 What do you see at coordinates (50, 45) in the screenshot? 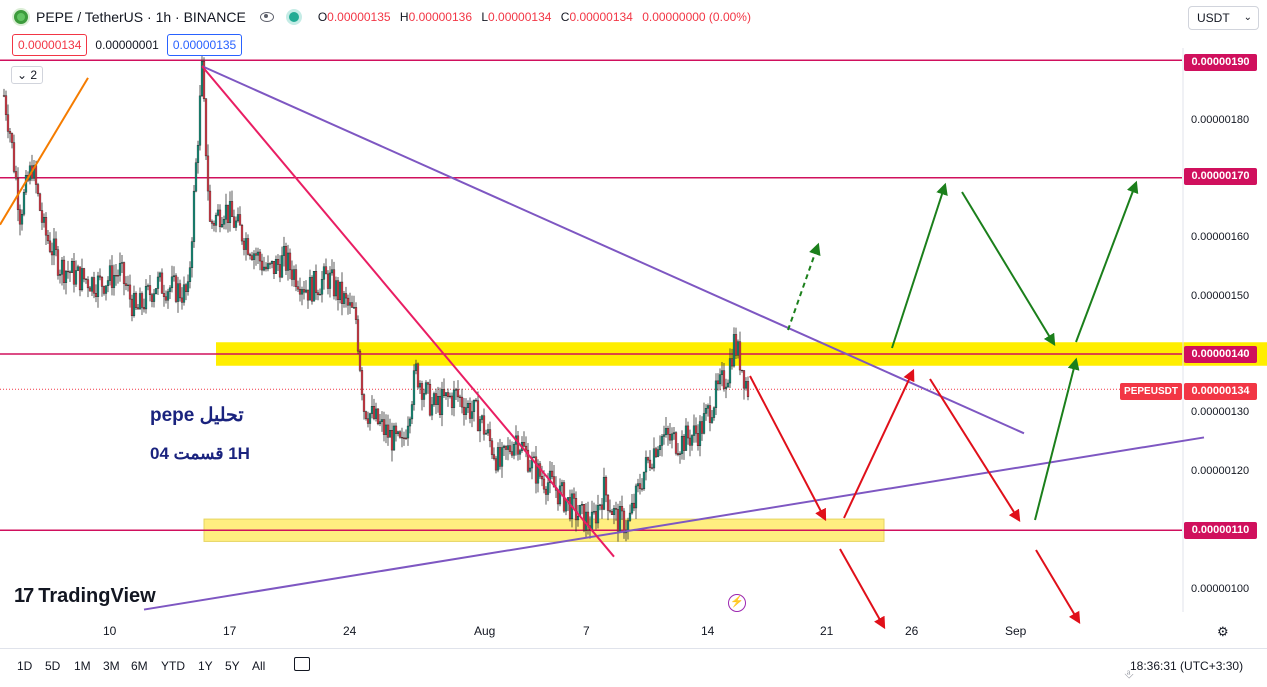
I see `sell-button: 0.00000134` at bounding box center [50, 45].